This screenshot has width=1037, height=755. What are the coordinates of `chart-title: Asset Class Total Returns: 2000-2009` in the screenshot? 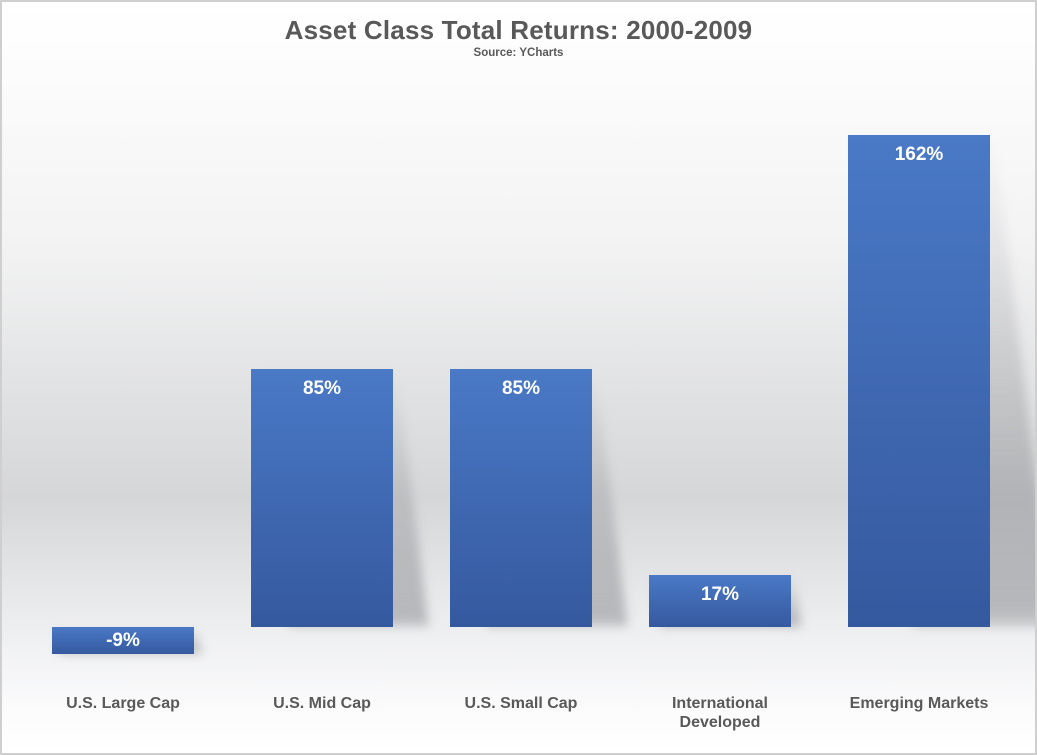 It's located at (518, 30).